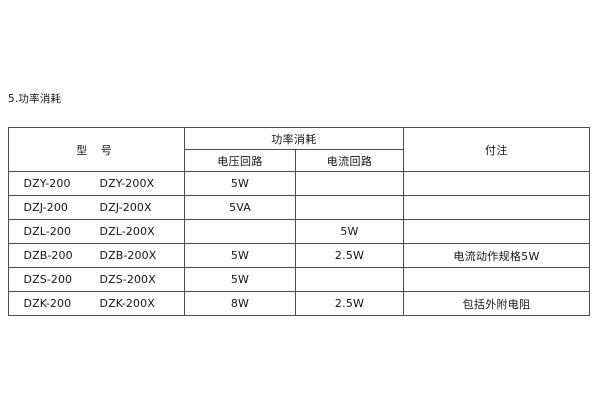 The image size is (600, 400). Describe the element at coordinates (127, 231) in the screenshot. I see `model-secondary: DZL-200X` at that location.